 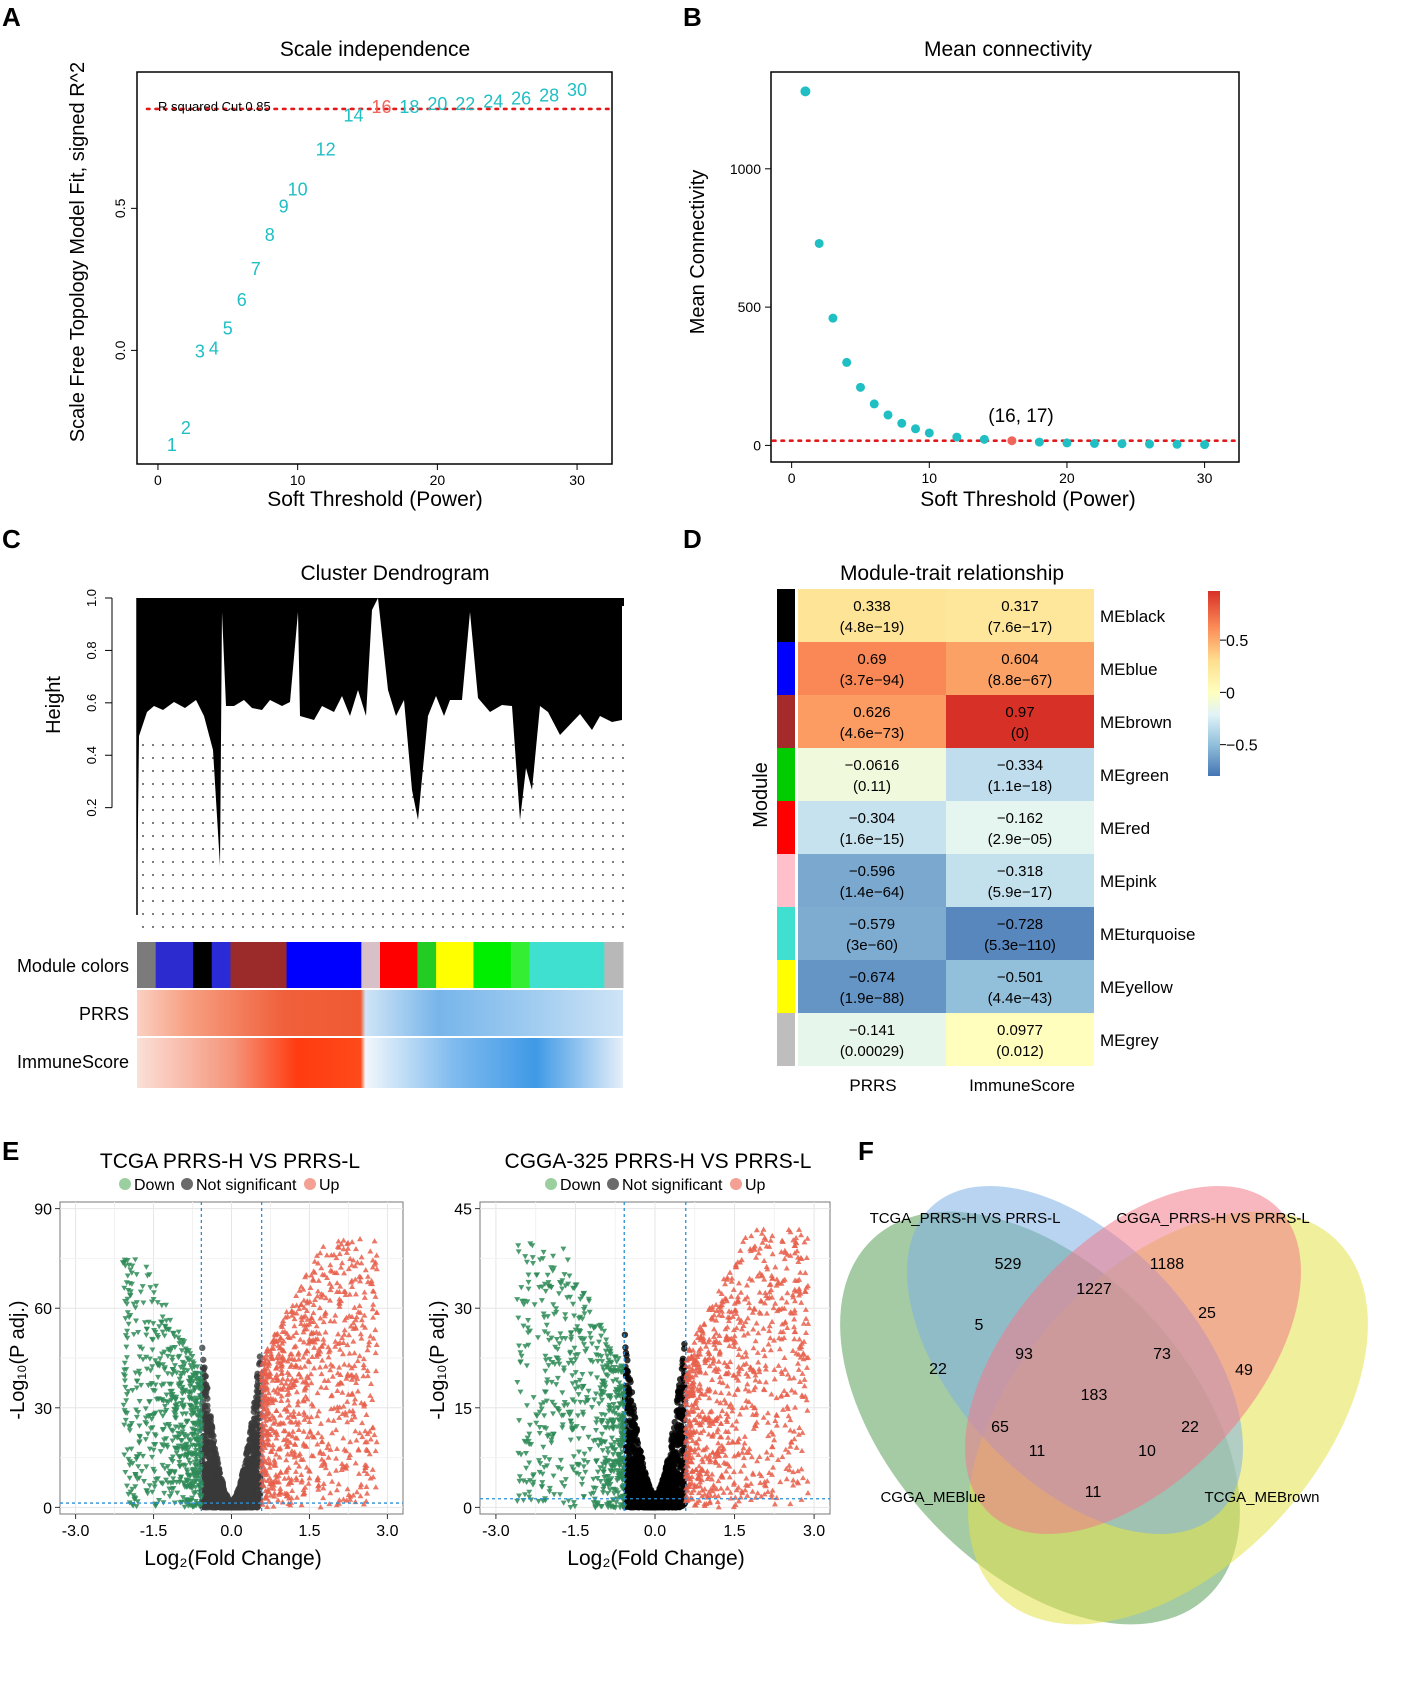 I want to click on data-point-label: 4, so click(x=214, y=349).